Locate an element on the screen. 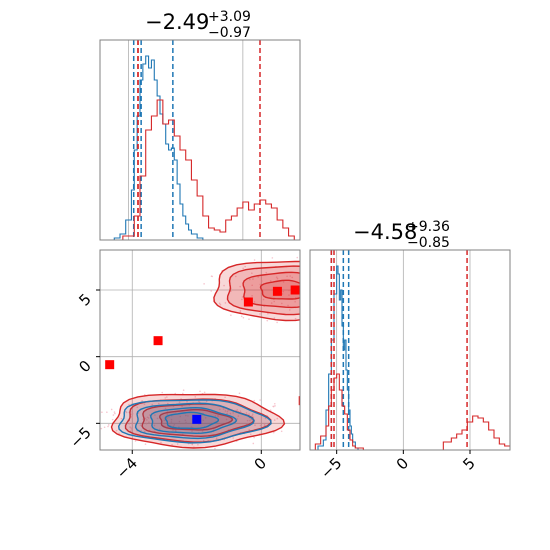  x-tick-label: 0 is located at coordinates (260, 463).